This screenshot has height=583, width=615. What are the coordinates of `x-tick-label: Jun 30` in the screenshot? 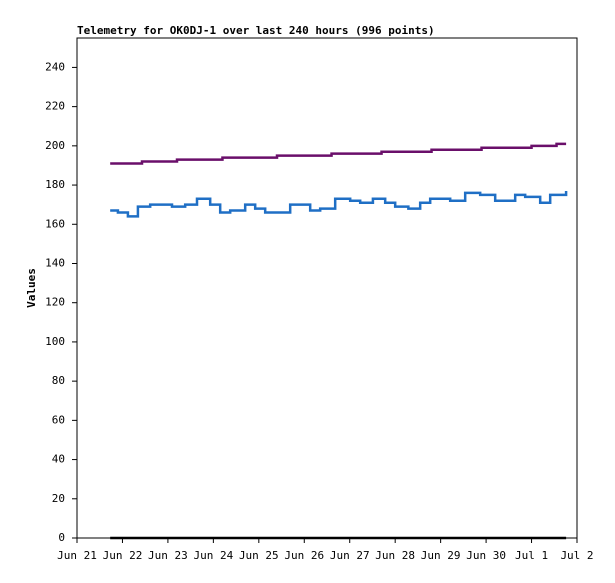 It's located at (486, 555).